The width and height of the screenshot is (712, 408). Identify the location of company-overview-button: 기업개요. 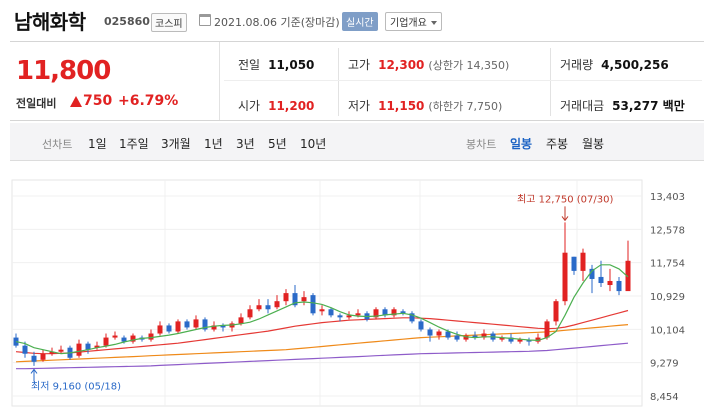
(413, 21).